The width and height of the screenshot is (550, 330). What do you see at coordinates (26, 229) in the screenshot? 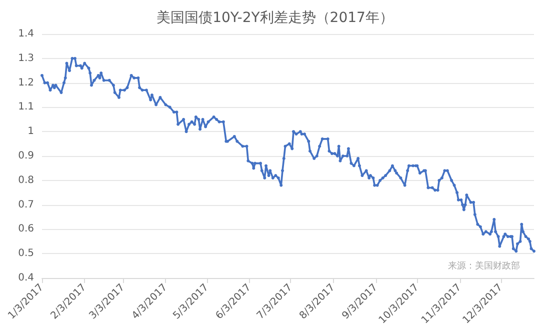
I see `y-tick-label: 0.6` at bounding box center [26, 229].